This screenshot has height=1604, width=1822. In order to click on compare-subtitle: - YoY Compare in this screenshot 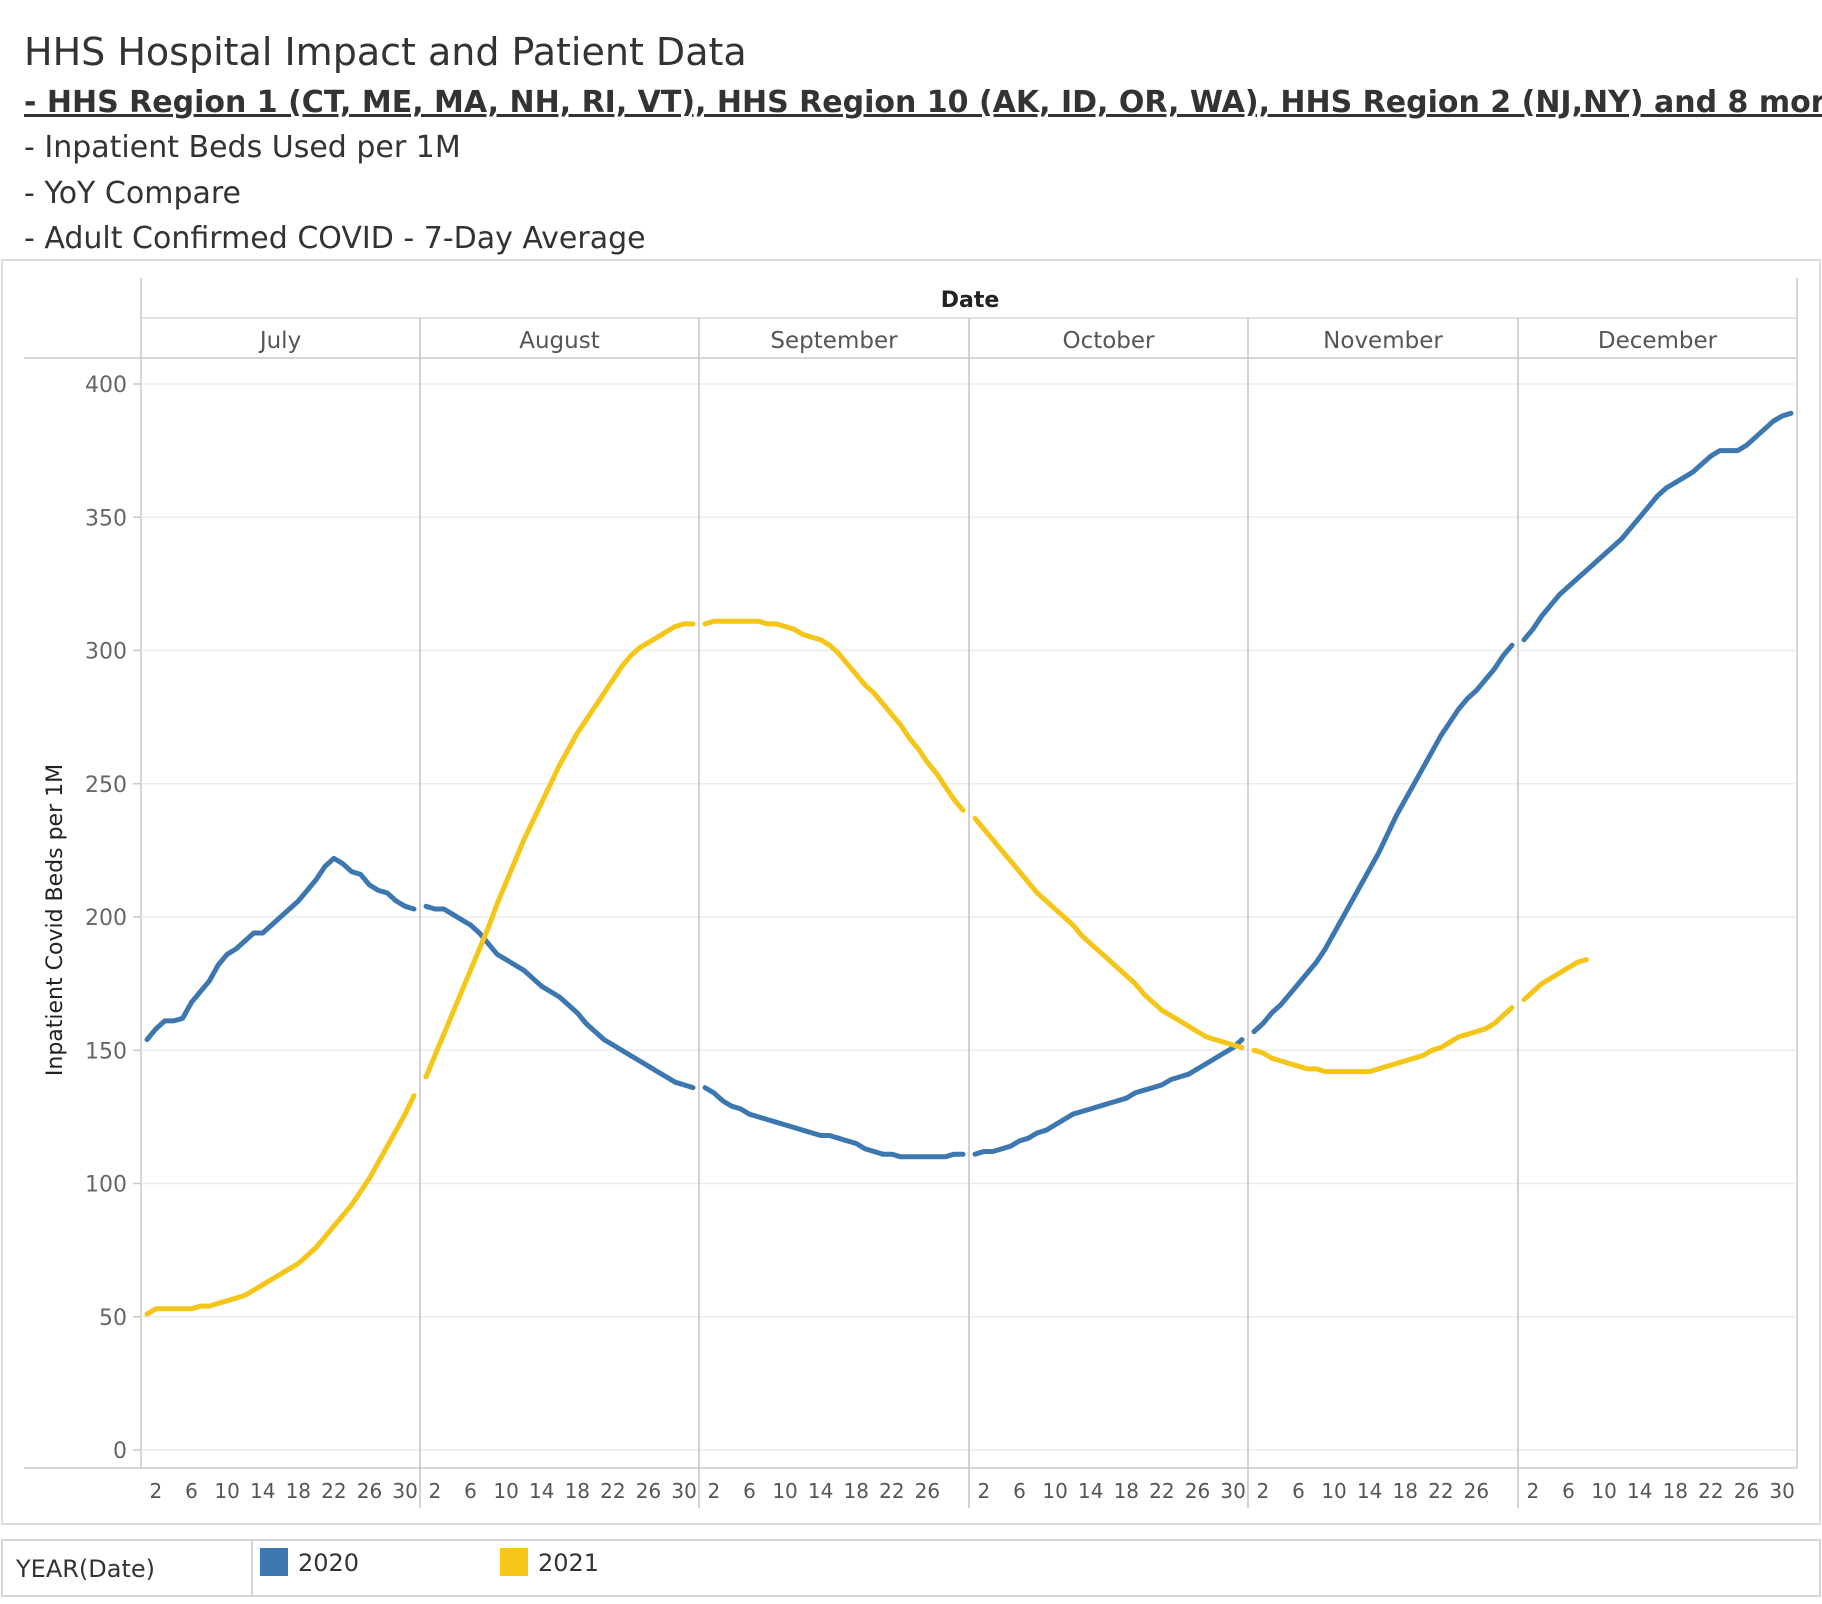, I will do `click(132, 193)`.